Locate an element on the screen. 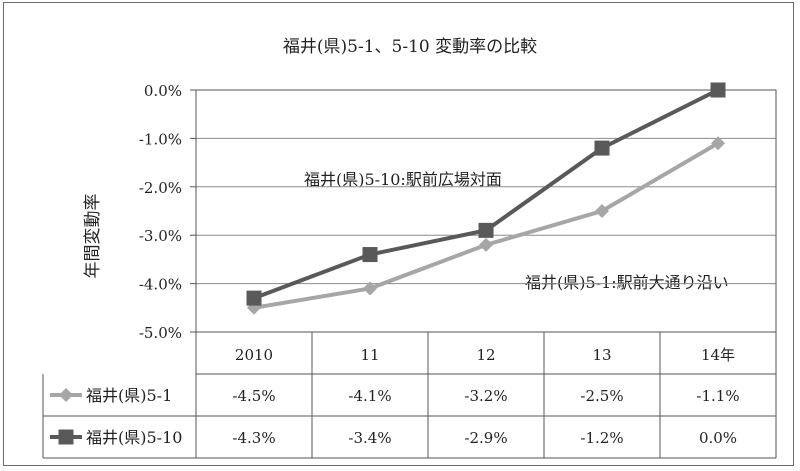 This screenshot has width=800, height=471. table-cell-value: 0.0% is located at coordinates (718, 438).